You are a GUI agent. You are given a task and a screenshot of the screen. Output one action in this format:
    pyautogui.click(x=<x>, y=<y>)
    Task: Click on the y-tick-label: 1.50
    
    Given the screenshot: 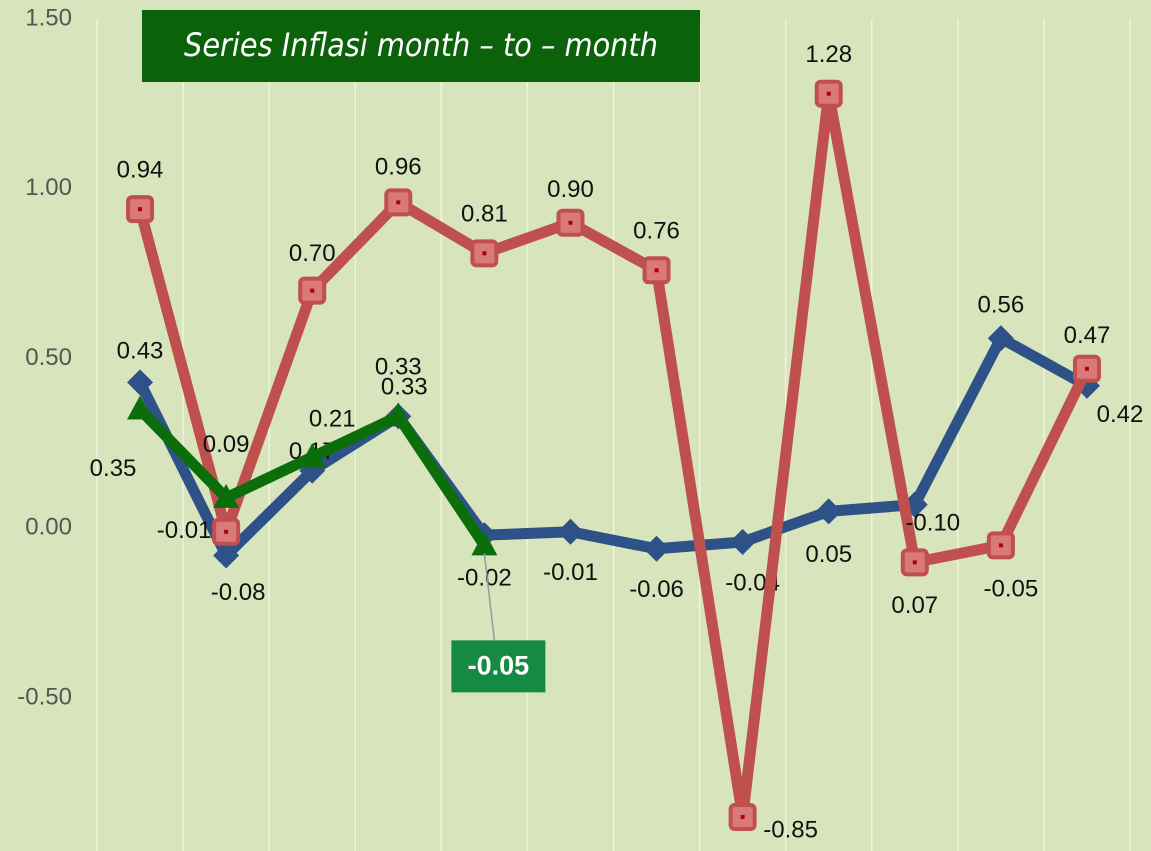 What is the action you would take?
    pyautogui.click(x=48, y=17)
    